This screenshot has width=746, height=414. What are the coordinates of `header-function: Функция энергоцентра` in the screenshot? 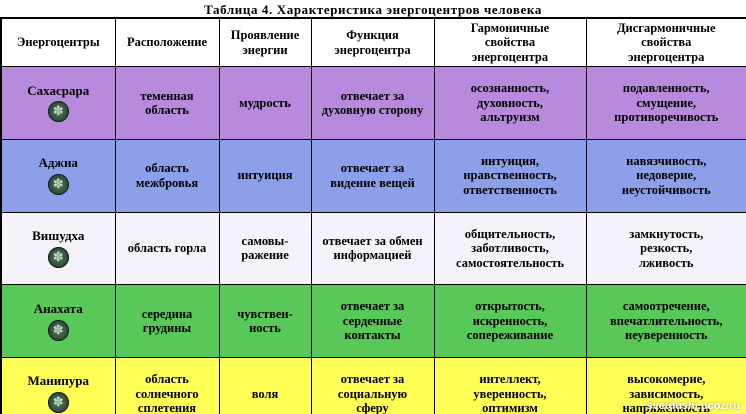 It's located at (372, 42).